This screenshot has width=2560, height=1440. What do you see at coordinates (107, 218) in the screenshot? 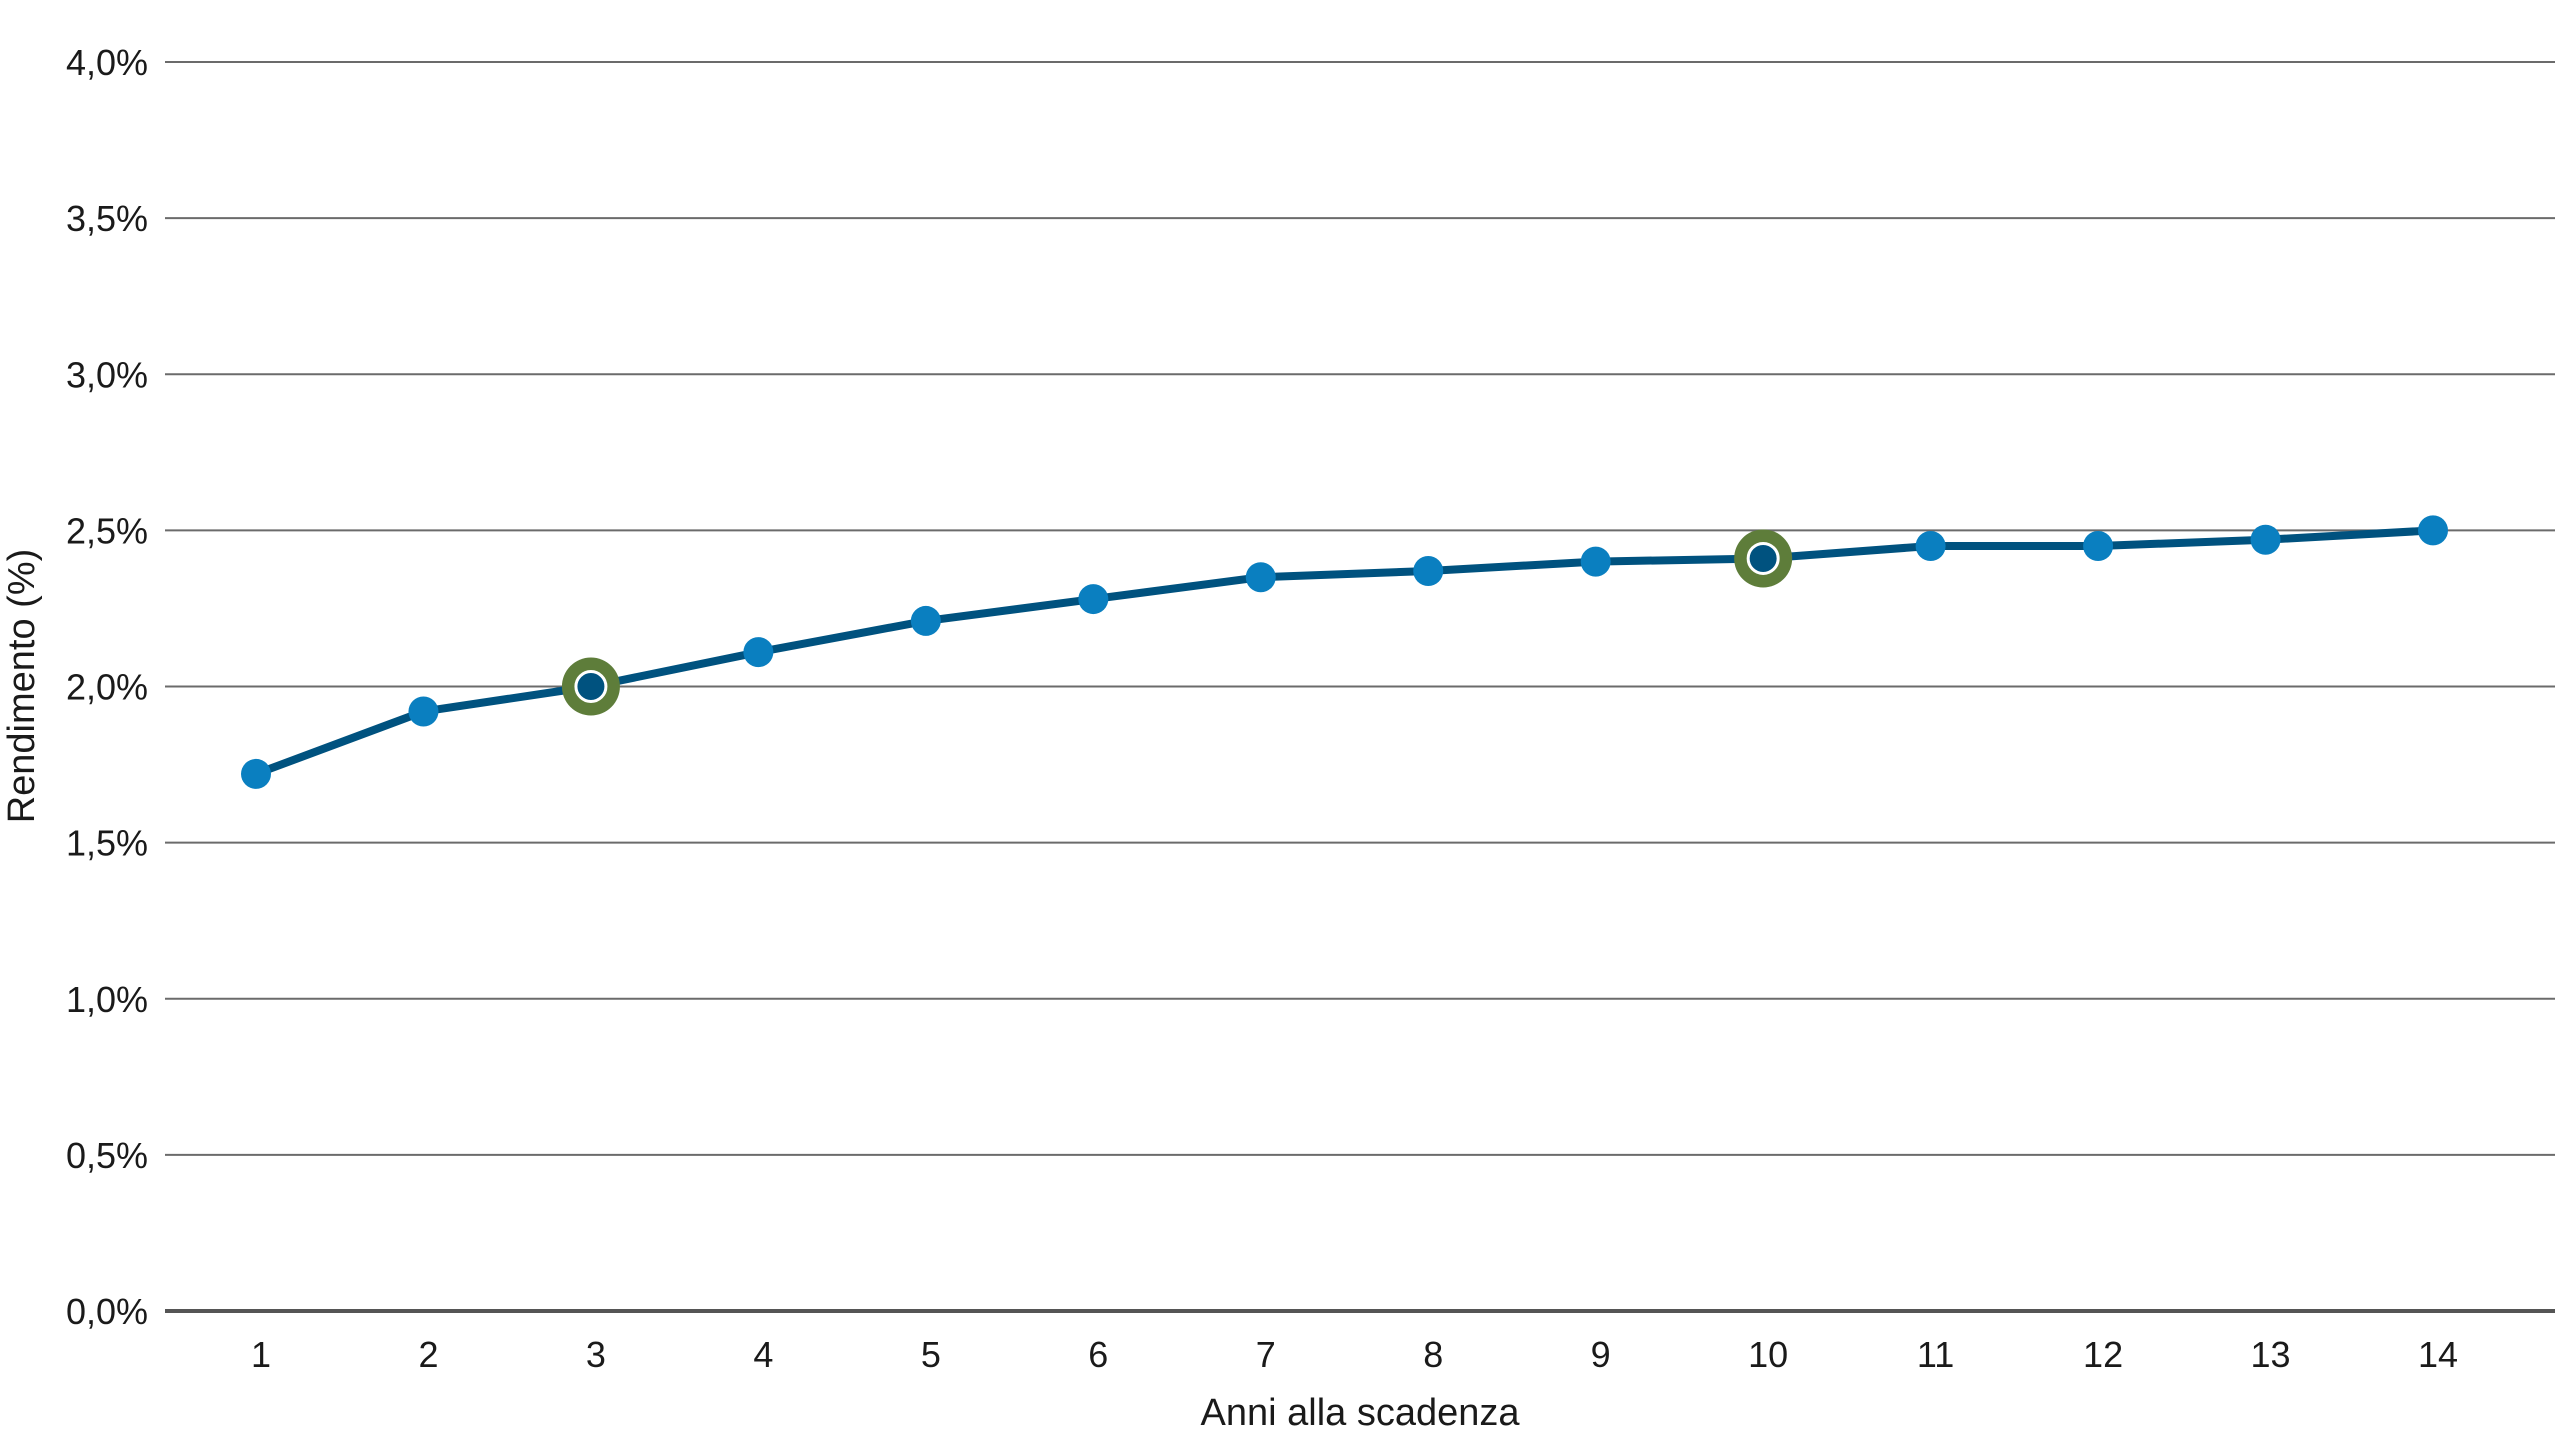
I see `y-tick-label: 3,5%` at bounding box center [107, 218].